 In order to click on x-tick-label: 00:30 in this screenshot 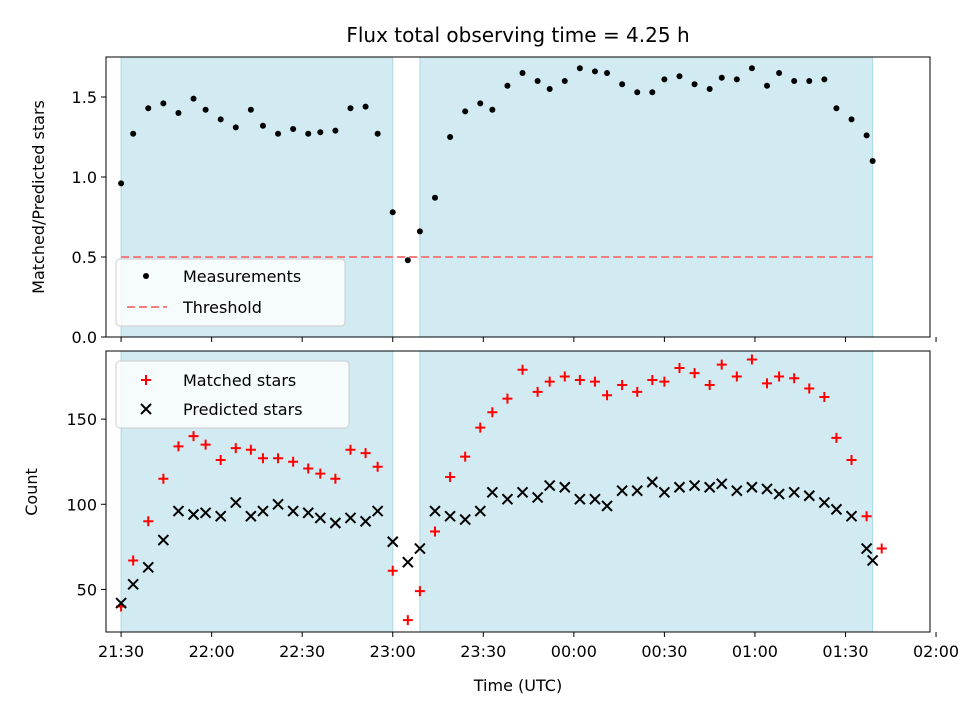, I will do `click(664, 651)`.